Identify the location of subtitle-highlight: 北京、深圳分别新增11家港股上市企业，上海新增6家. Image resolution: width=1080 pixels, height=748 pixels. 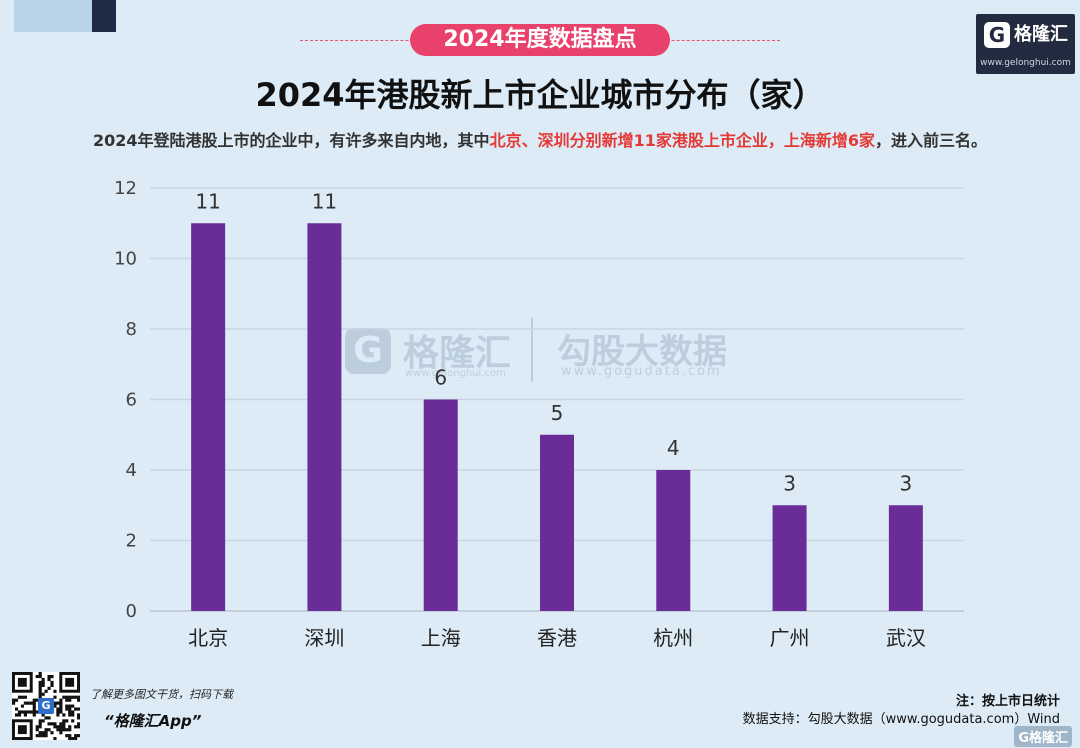
(682, 140).